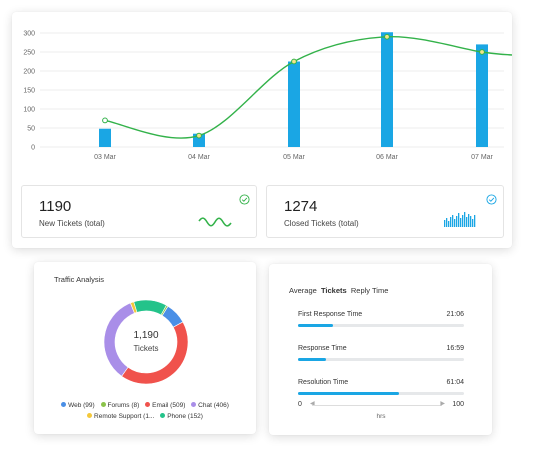 Image resolution: width=540 pixels, height=461 pixels. I want to click on first-response-track, so click(381, 325).